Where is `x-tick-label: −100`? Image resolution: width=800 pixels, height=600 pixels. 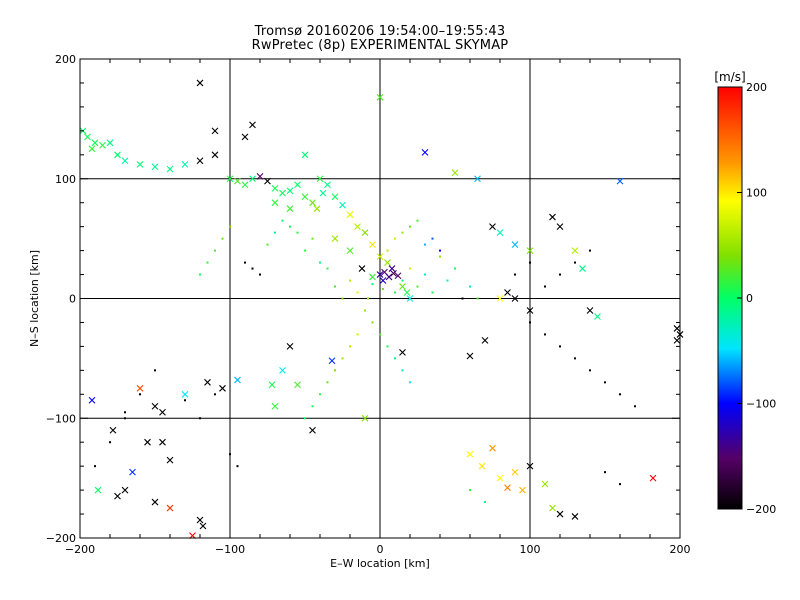 x-tick-label: −100 is located at coordinates (230, 549).